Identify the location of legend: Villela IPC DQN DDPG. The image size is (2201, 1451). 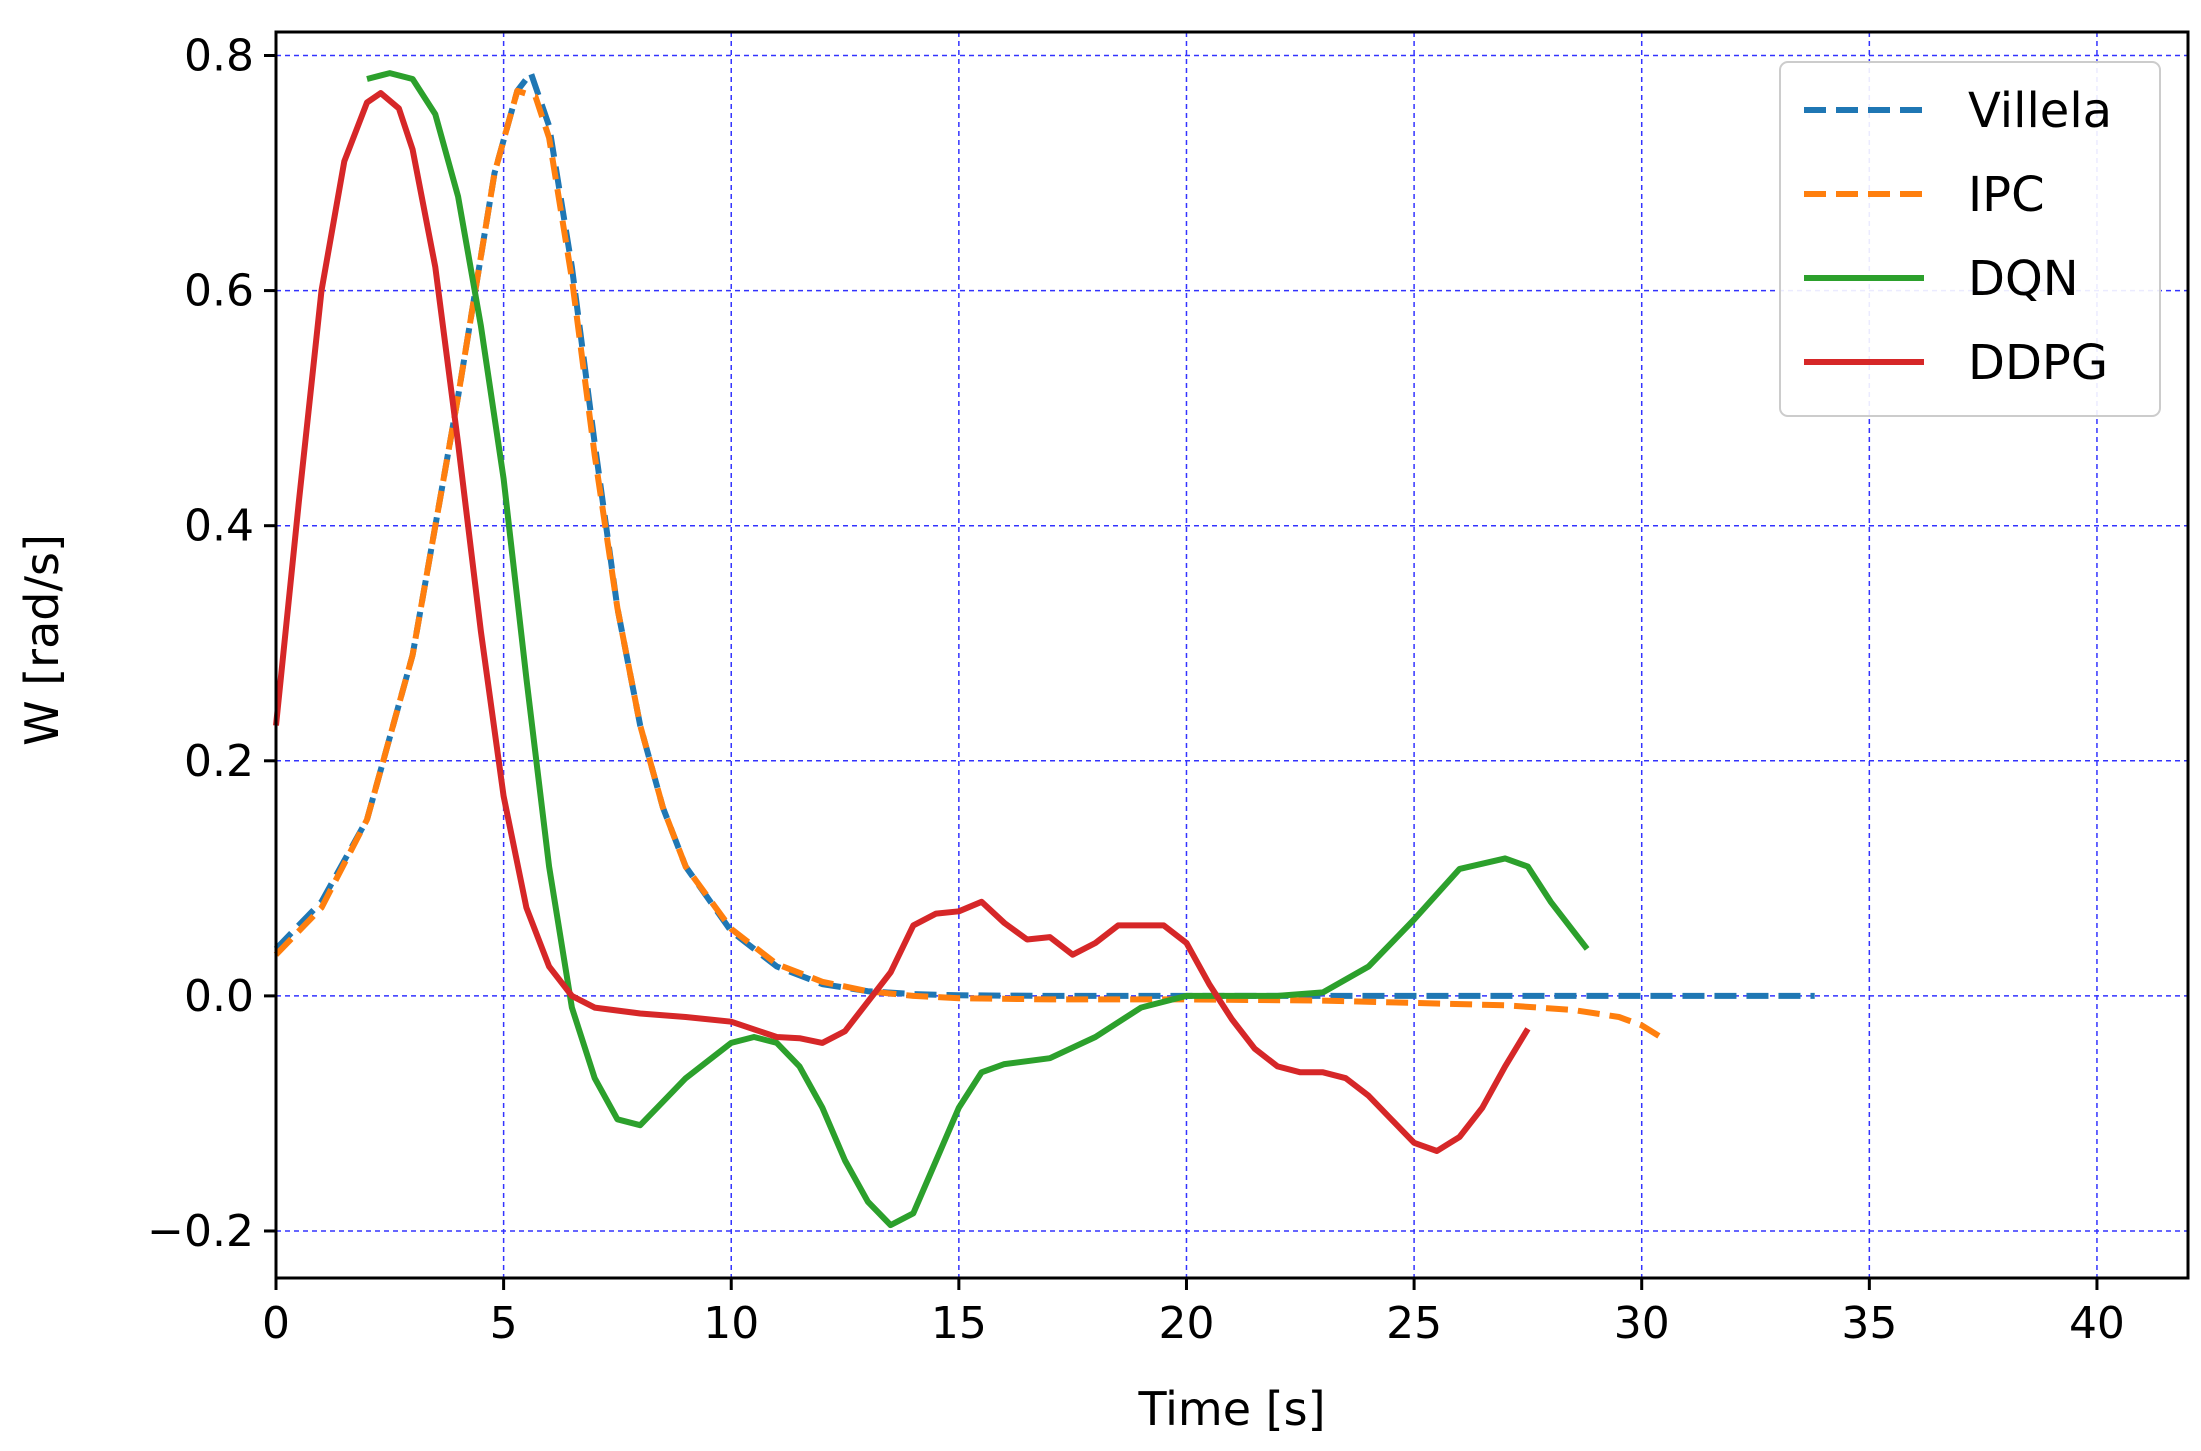
(1970, 239).